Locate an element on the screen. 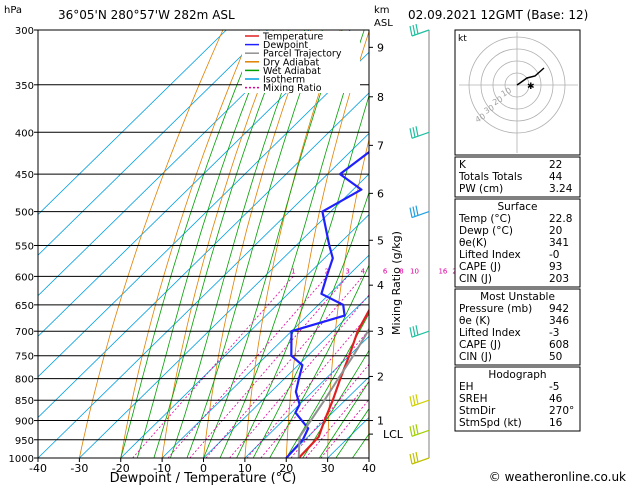 The height and width of the screenshot is (486, 629). index-value: 93 is located at coordinates (555, 267).